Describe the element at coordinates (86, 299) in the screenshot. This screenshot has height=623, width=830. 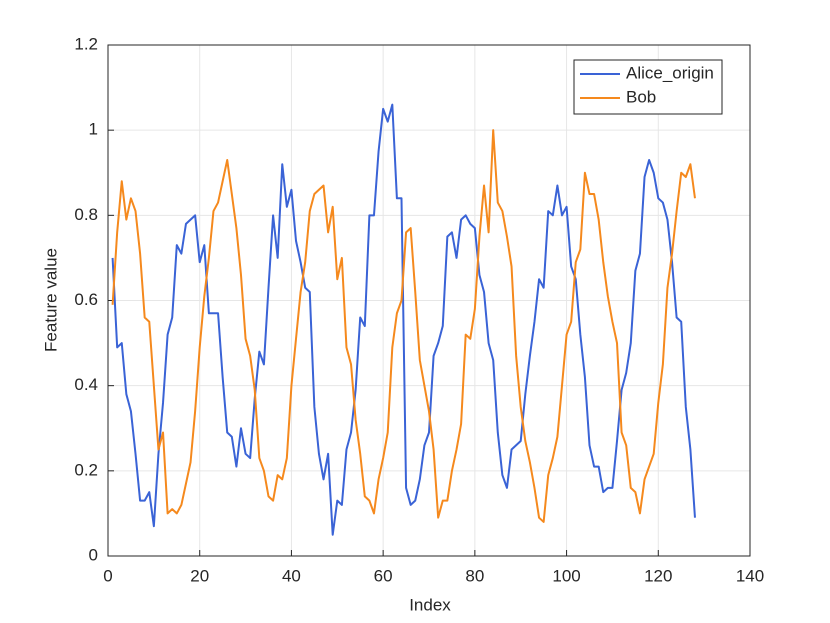
I see `y-tick-label: 0.6` at that location.